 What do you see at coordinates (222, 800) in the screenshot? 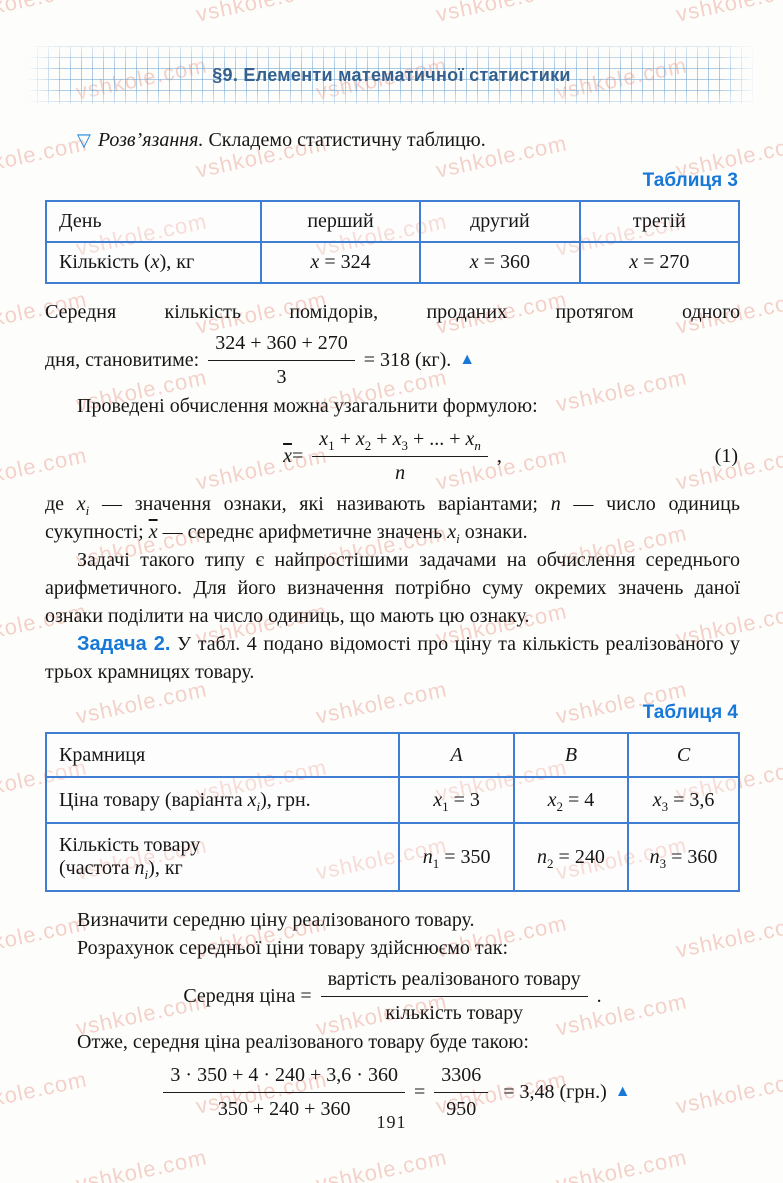
I see `table4-price-label: Ціна товару (варіанта xi), грн.` at bounding box center [222, 800].